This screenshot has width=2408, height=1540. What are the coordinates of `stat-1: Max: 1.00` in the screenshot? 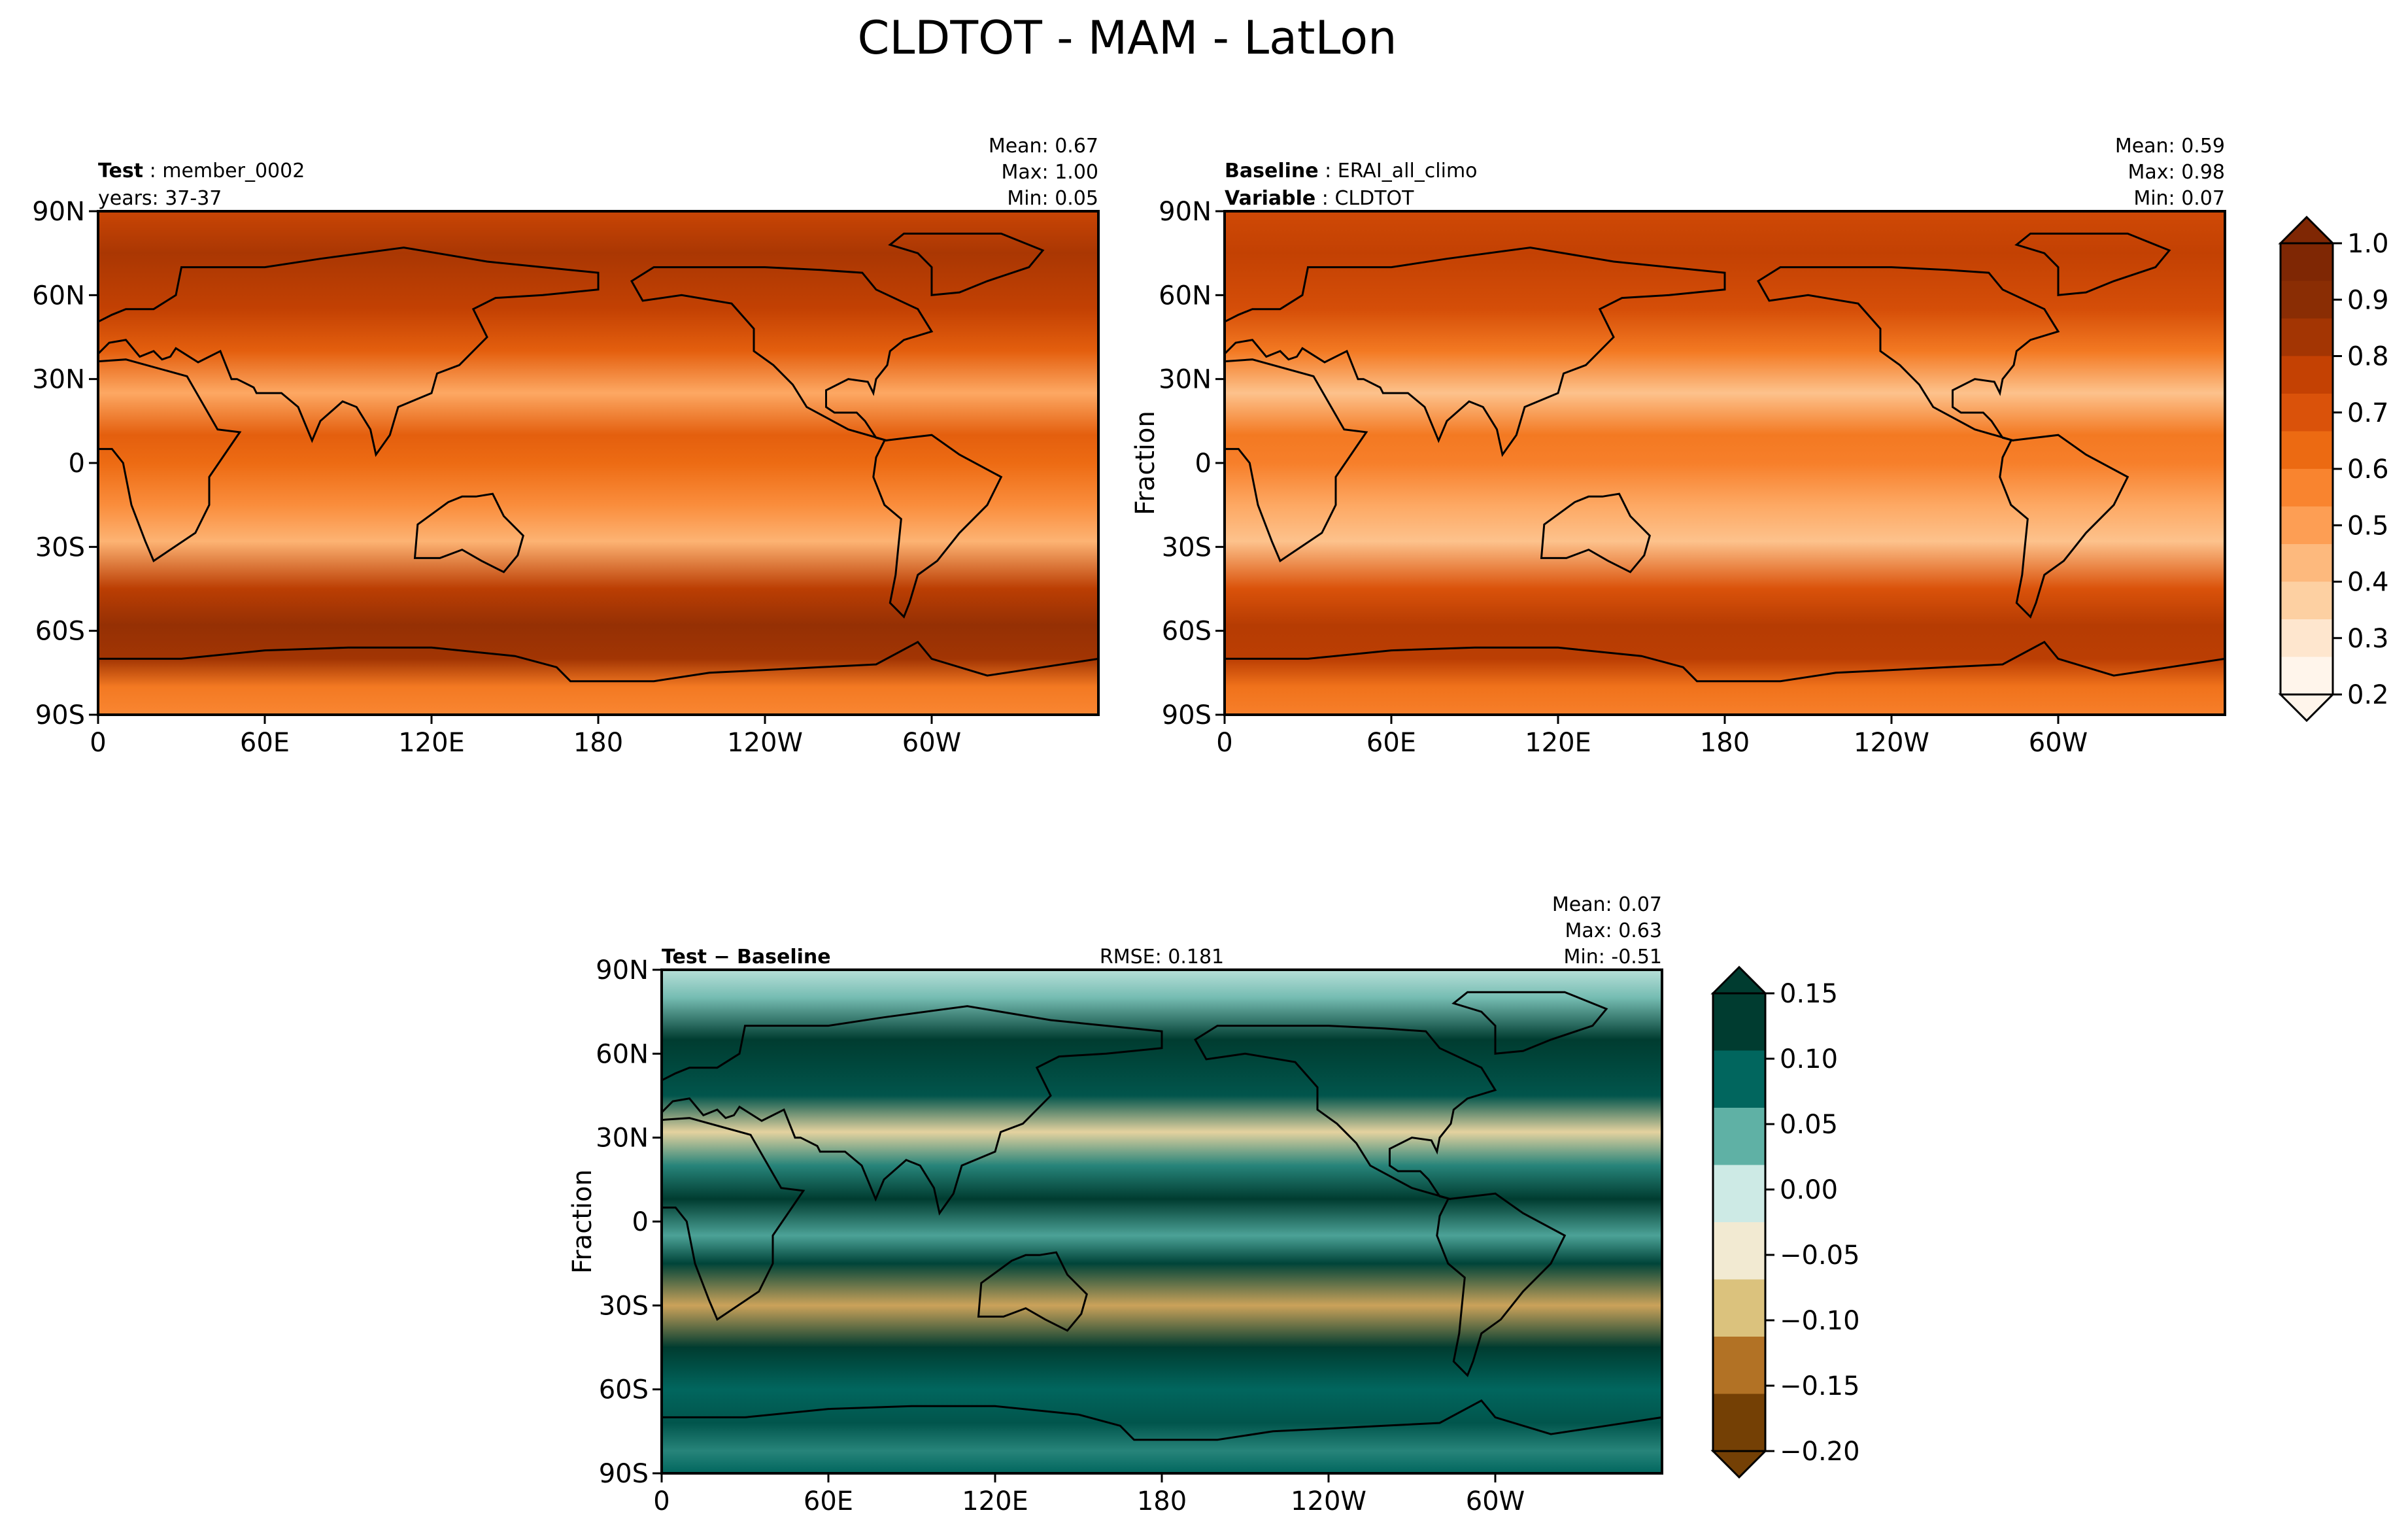 It's located at (1050, 172).